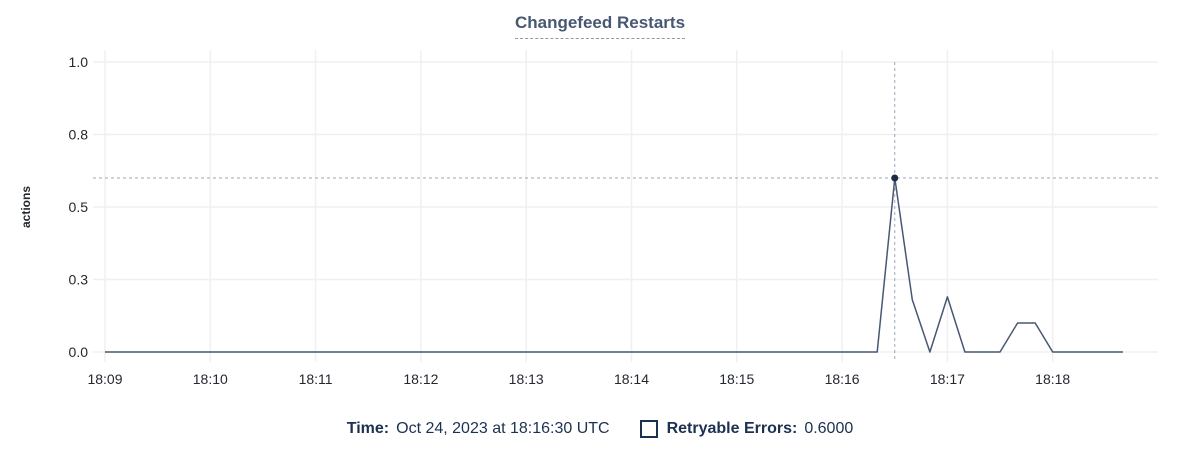 Image resolution: width=1200 pixels, height=469 pixels. I want to click on y-axis-label: actions, so click(26, 207).